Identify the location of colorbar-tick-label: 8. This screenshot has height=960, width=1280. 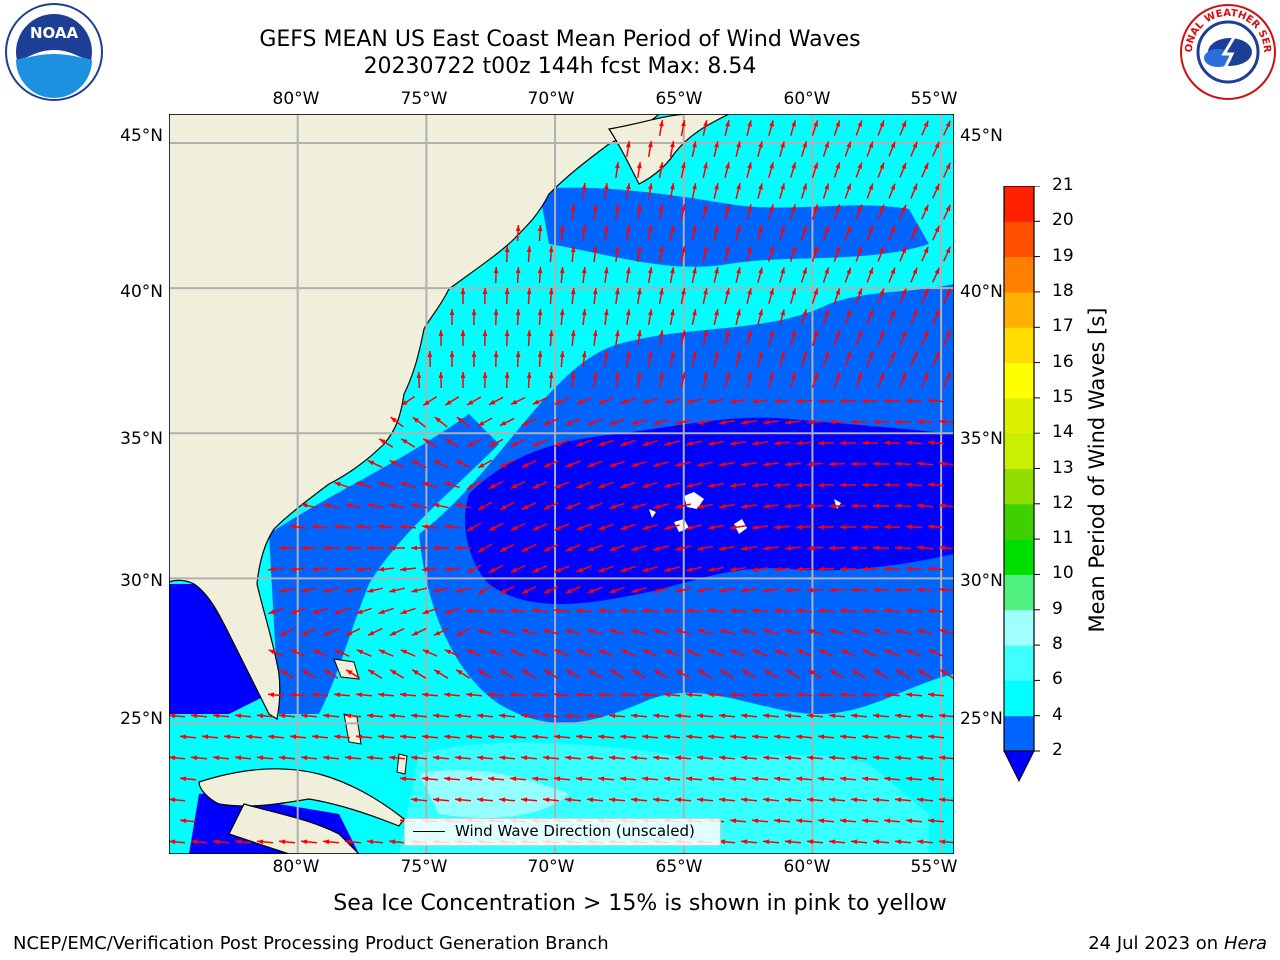
(1057, 644).